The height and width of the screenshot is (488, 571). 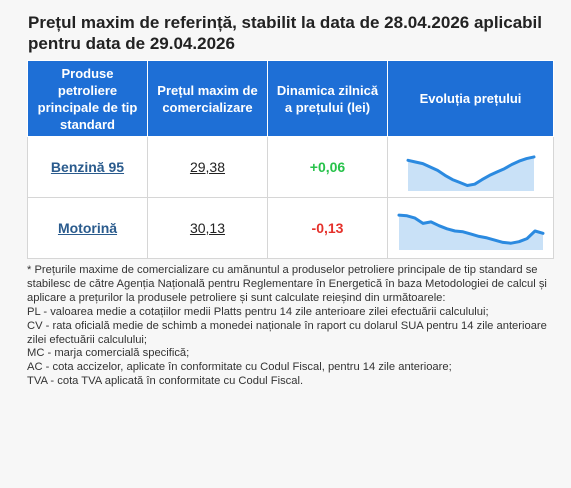 I want to click on header-max-price: Prețul maxim de comercializare, so click(x=207, y=98).